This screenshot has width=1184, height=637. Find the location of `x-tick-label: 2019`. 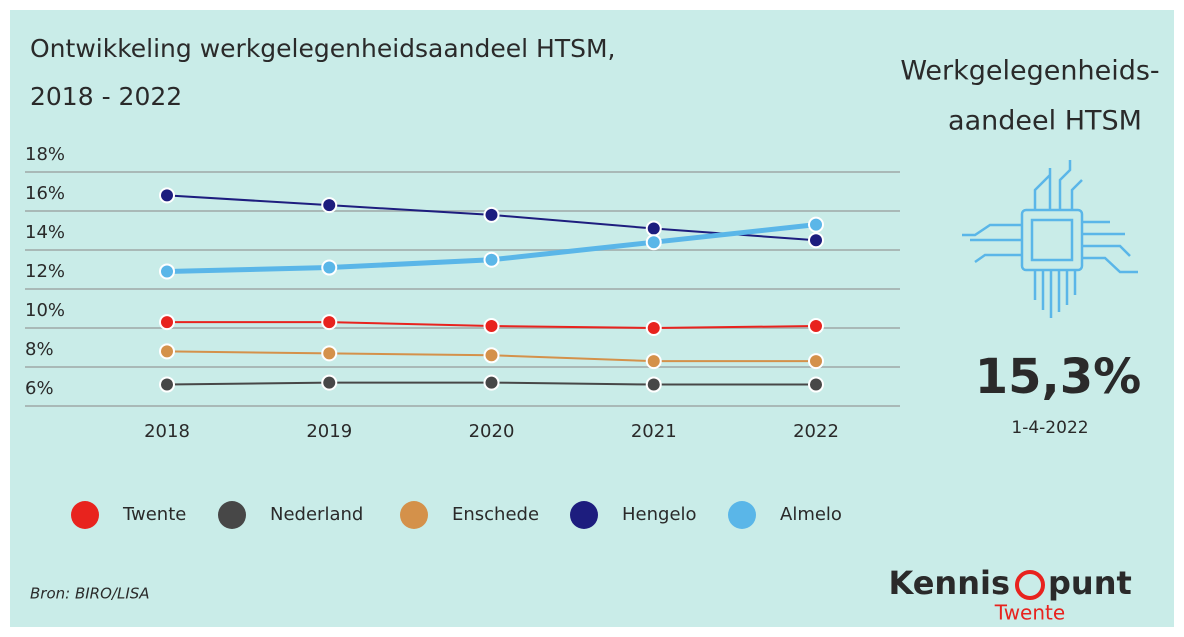

x-tick-label: 2019 is located at coordinates (329, 431).